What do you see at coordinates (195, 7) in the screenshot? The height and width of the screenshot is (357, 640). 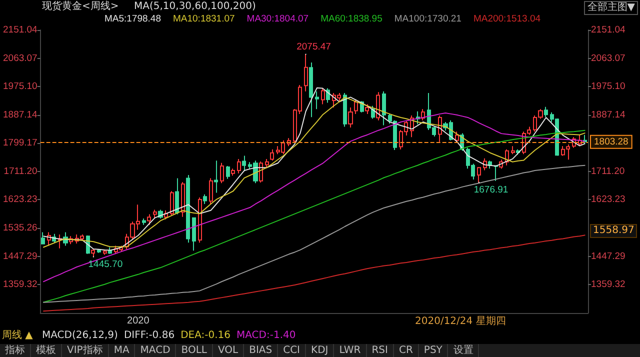 I see `chart-subtitle: MA(5,10,30,60,100,200)` at bounding box center [195, 7].